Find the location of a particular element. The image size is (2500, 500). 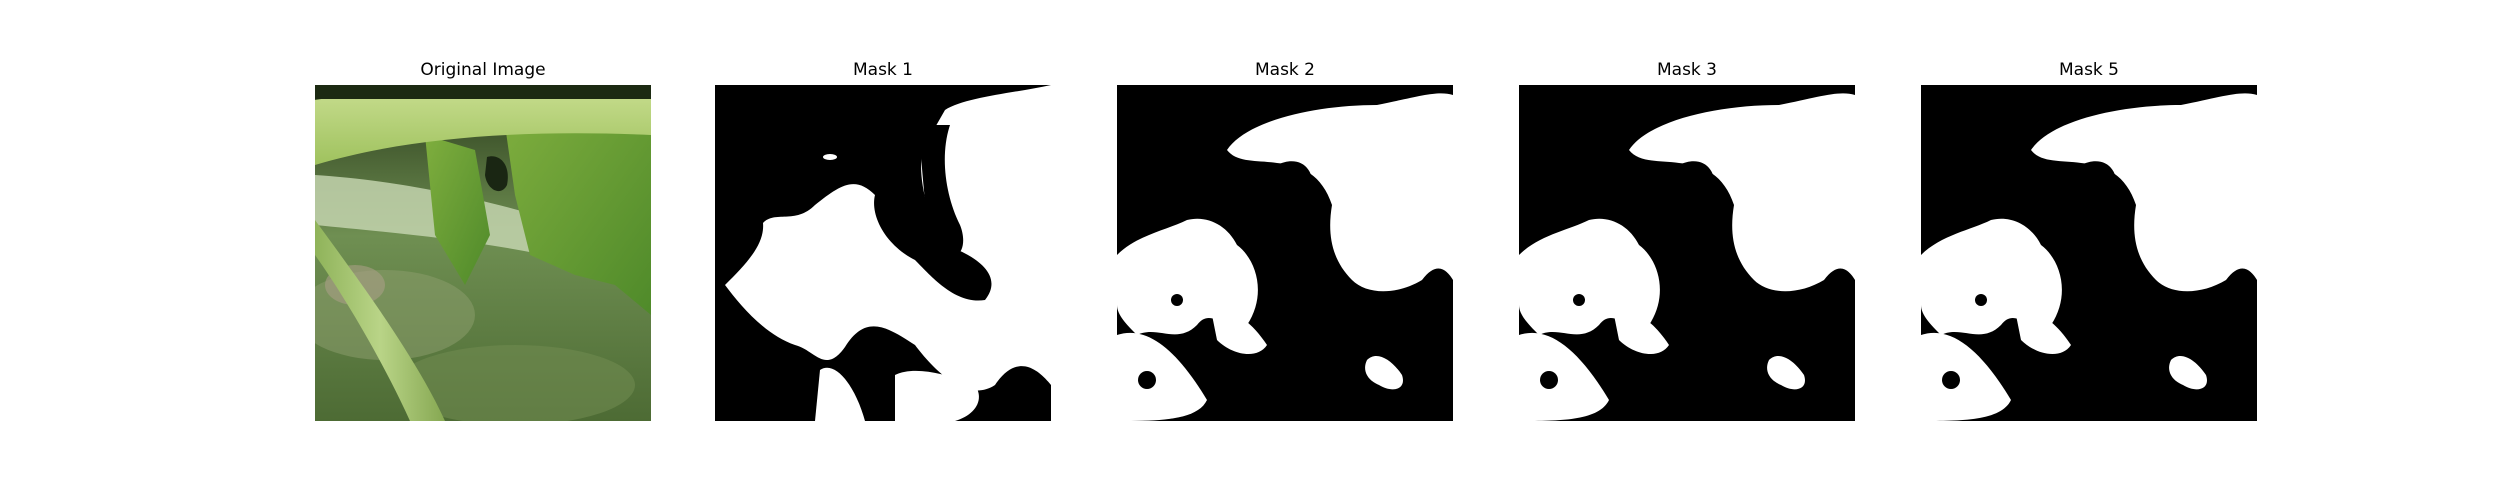

panel-mask-3: Mask 3 is located at coordinates (1687, 250).